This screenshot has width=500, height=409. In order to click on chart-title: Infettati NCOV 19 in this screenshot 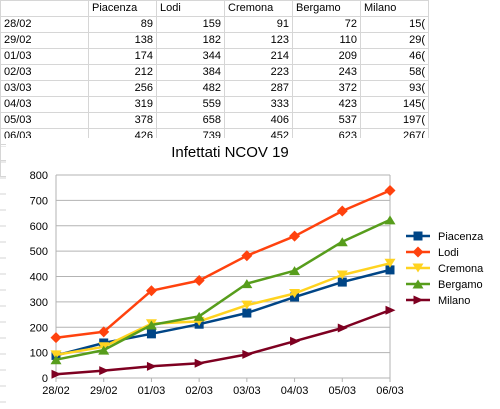, I will do `click(230, 152)`.